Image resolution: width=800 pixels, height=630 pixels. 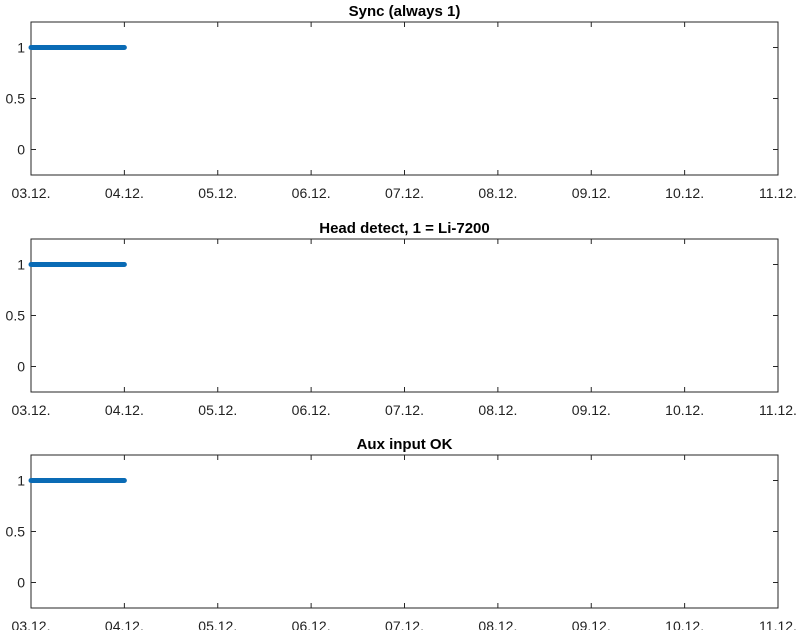 I want to click on panel-title: Head detect, 1 = Li-7200, so click(x=404, y=228).